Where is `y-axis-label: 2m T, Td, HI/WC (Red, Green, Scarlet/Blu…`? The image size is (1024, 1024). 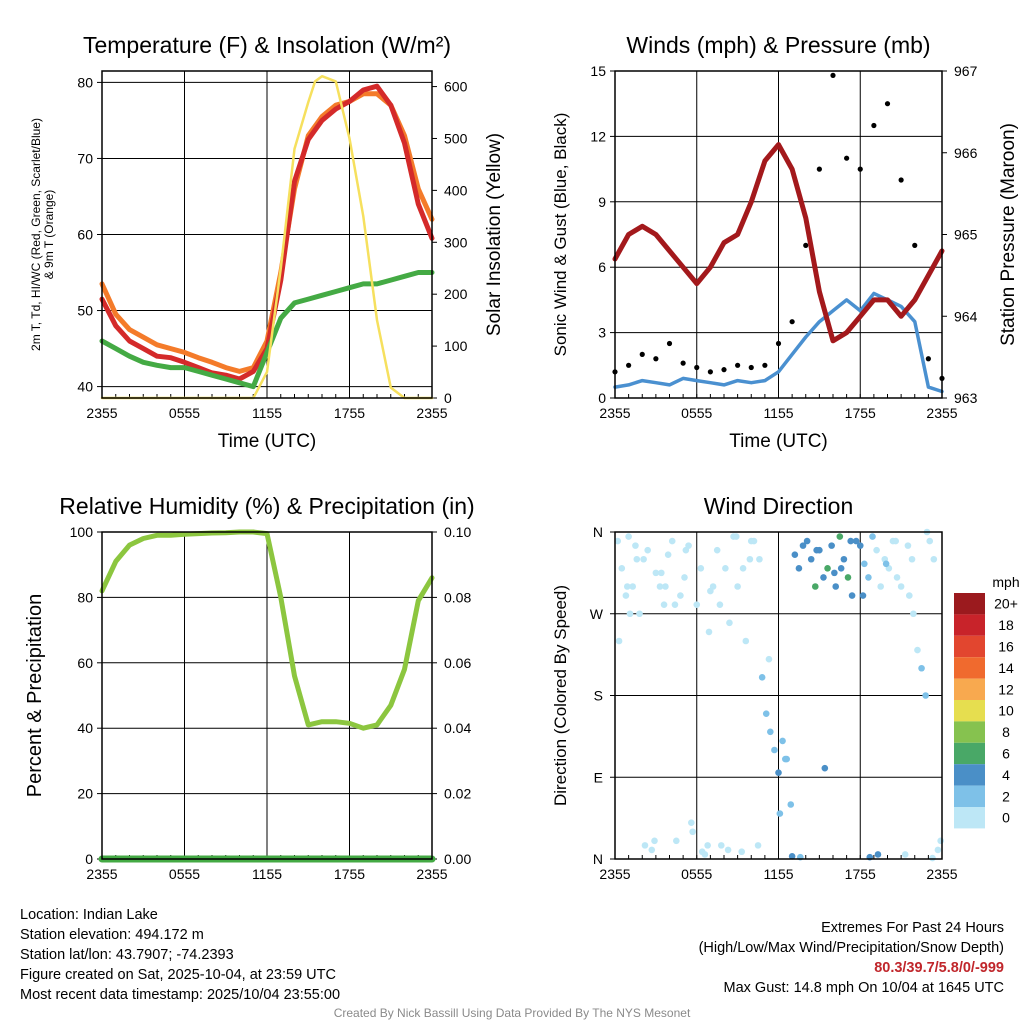 y-axis-label: 2m T, Td, HI/WC (Red, Green, Scarlet/Blu… is located at coordinates (42, 234).